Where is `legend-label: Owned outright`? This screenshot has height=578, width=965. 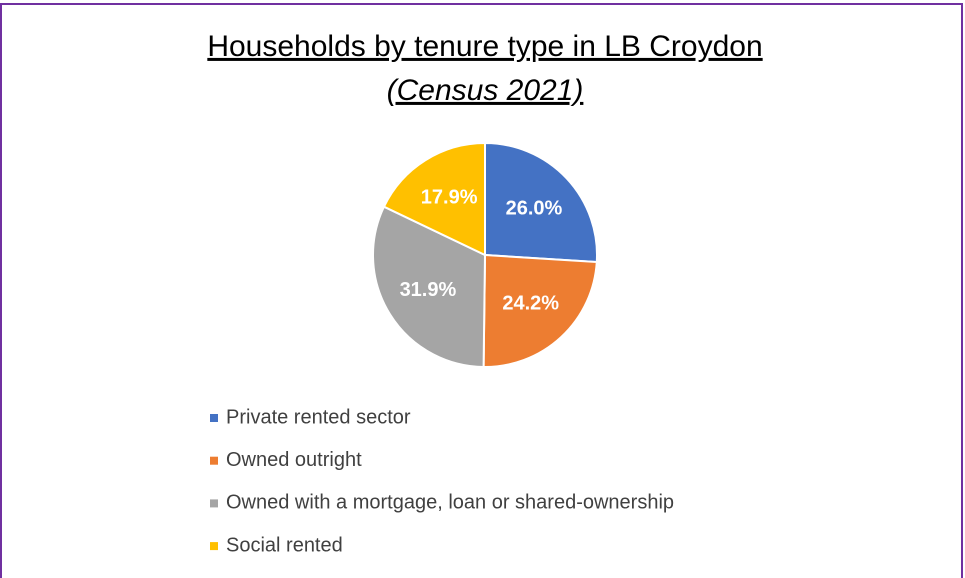
legend-label: Owned outright is located at coordinates (294, 460).